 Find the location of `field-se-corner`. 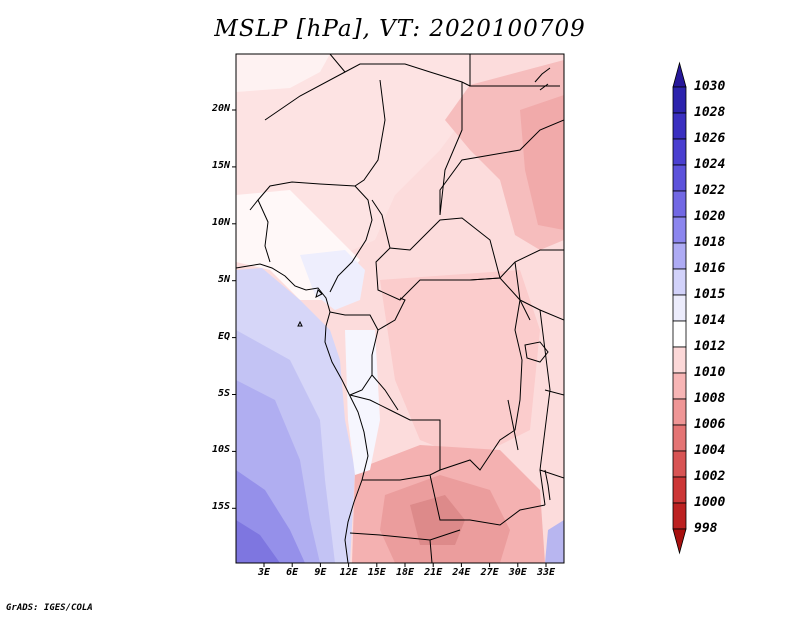

field-se-corner is located at coordinates (554, 541).